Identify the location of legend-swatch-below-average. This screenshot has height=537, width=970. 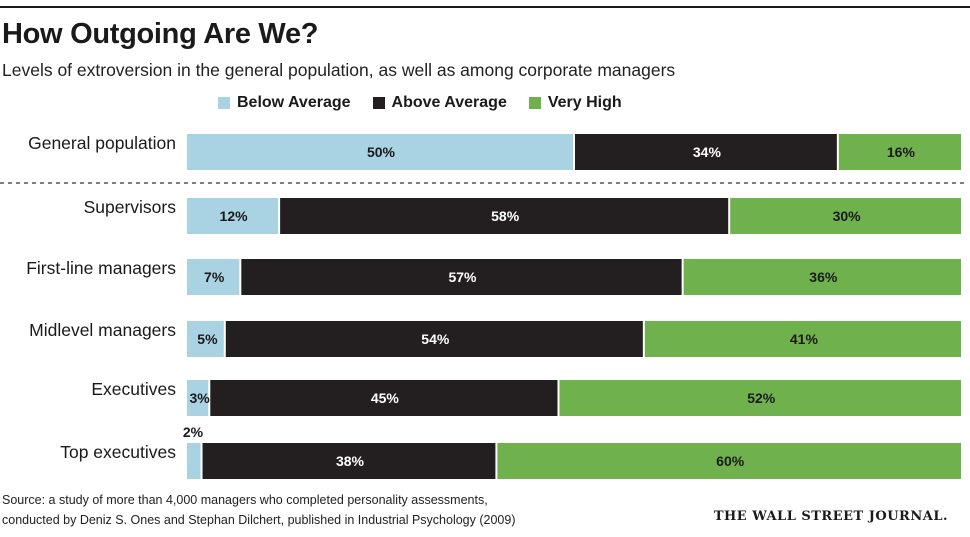
(224, 103).